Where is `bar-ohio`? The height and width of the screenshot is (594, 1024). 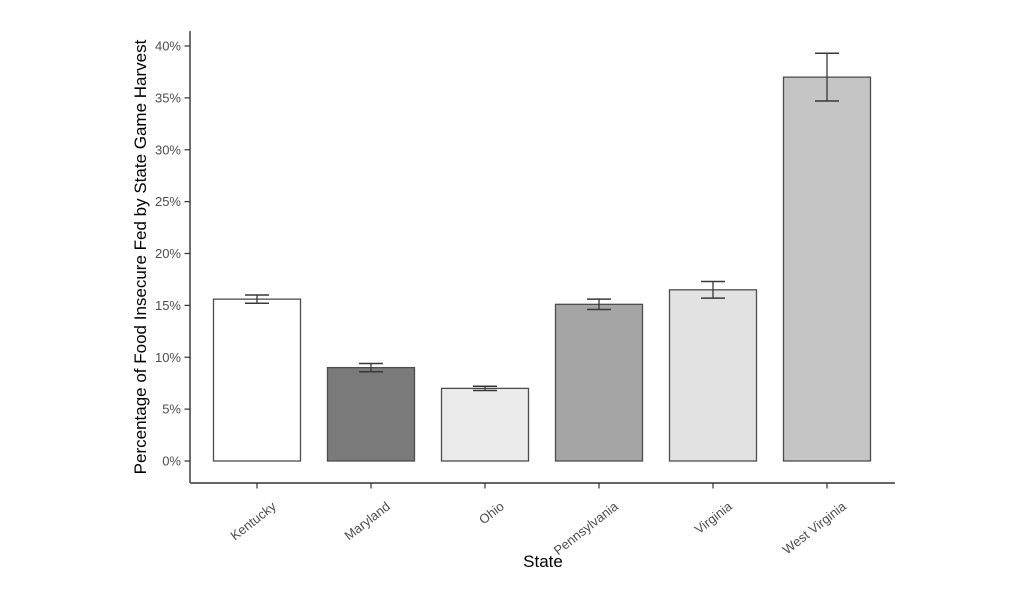 bar-ohio is located at coordinates (485, 424).